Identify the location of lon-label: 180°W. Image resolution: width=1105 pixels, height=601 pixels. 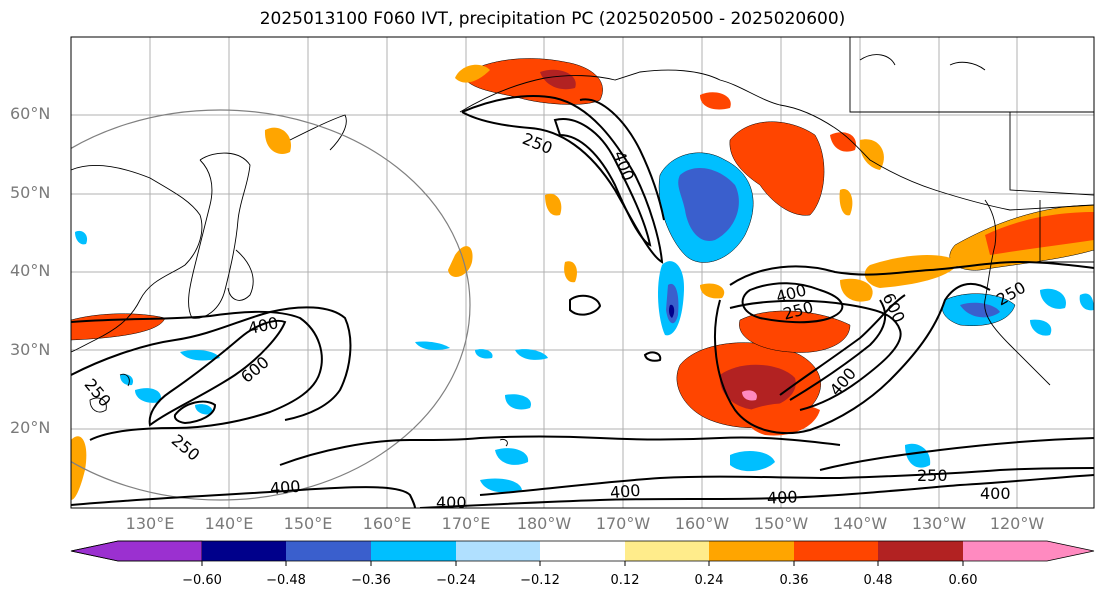
(544, 523).